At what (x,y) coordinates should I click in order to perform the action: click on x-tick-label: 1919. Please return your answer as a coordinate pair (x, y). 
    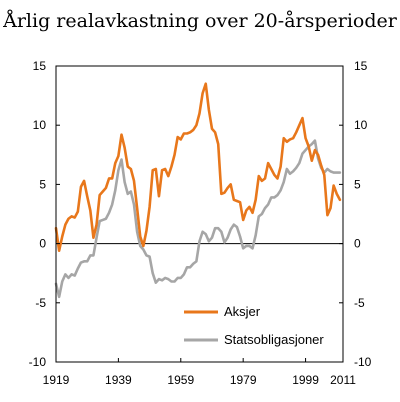
    Looking at the image, I should click on (56, 380).